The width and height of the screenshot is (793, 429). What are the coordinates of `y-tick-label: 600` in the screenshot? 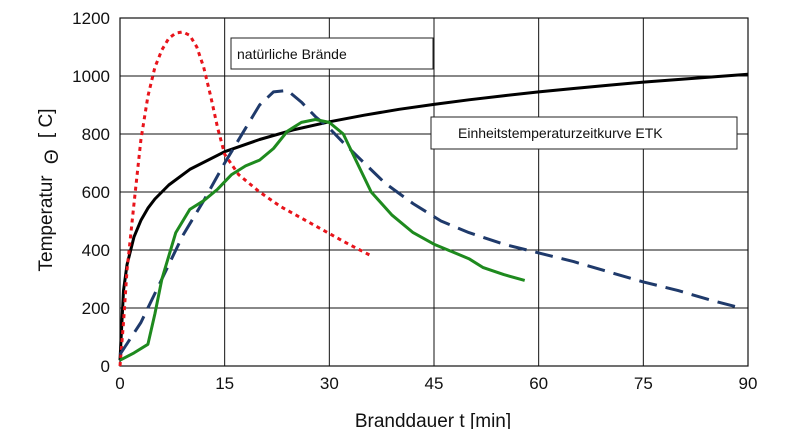 It's located at (96, 192).